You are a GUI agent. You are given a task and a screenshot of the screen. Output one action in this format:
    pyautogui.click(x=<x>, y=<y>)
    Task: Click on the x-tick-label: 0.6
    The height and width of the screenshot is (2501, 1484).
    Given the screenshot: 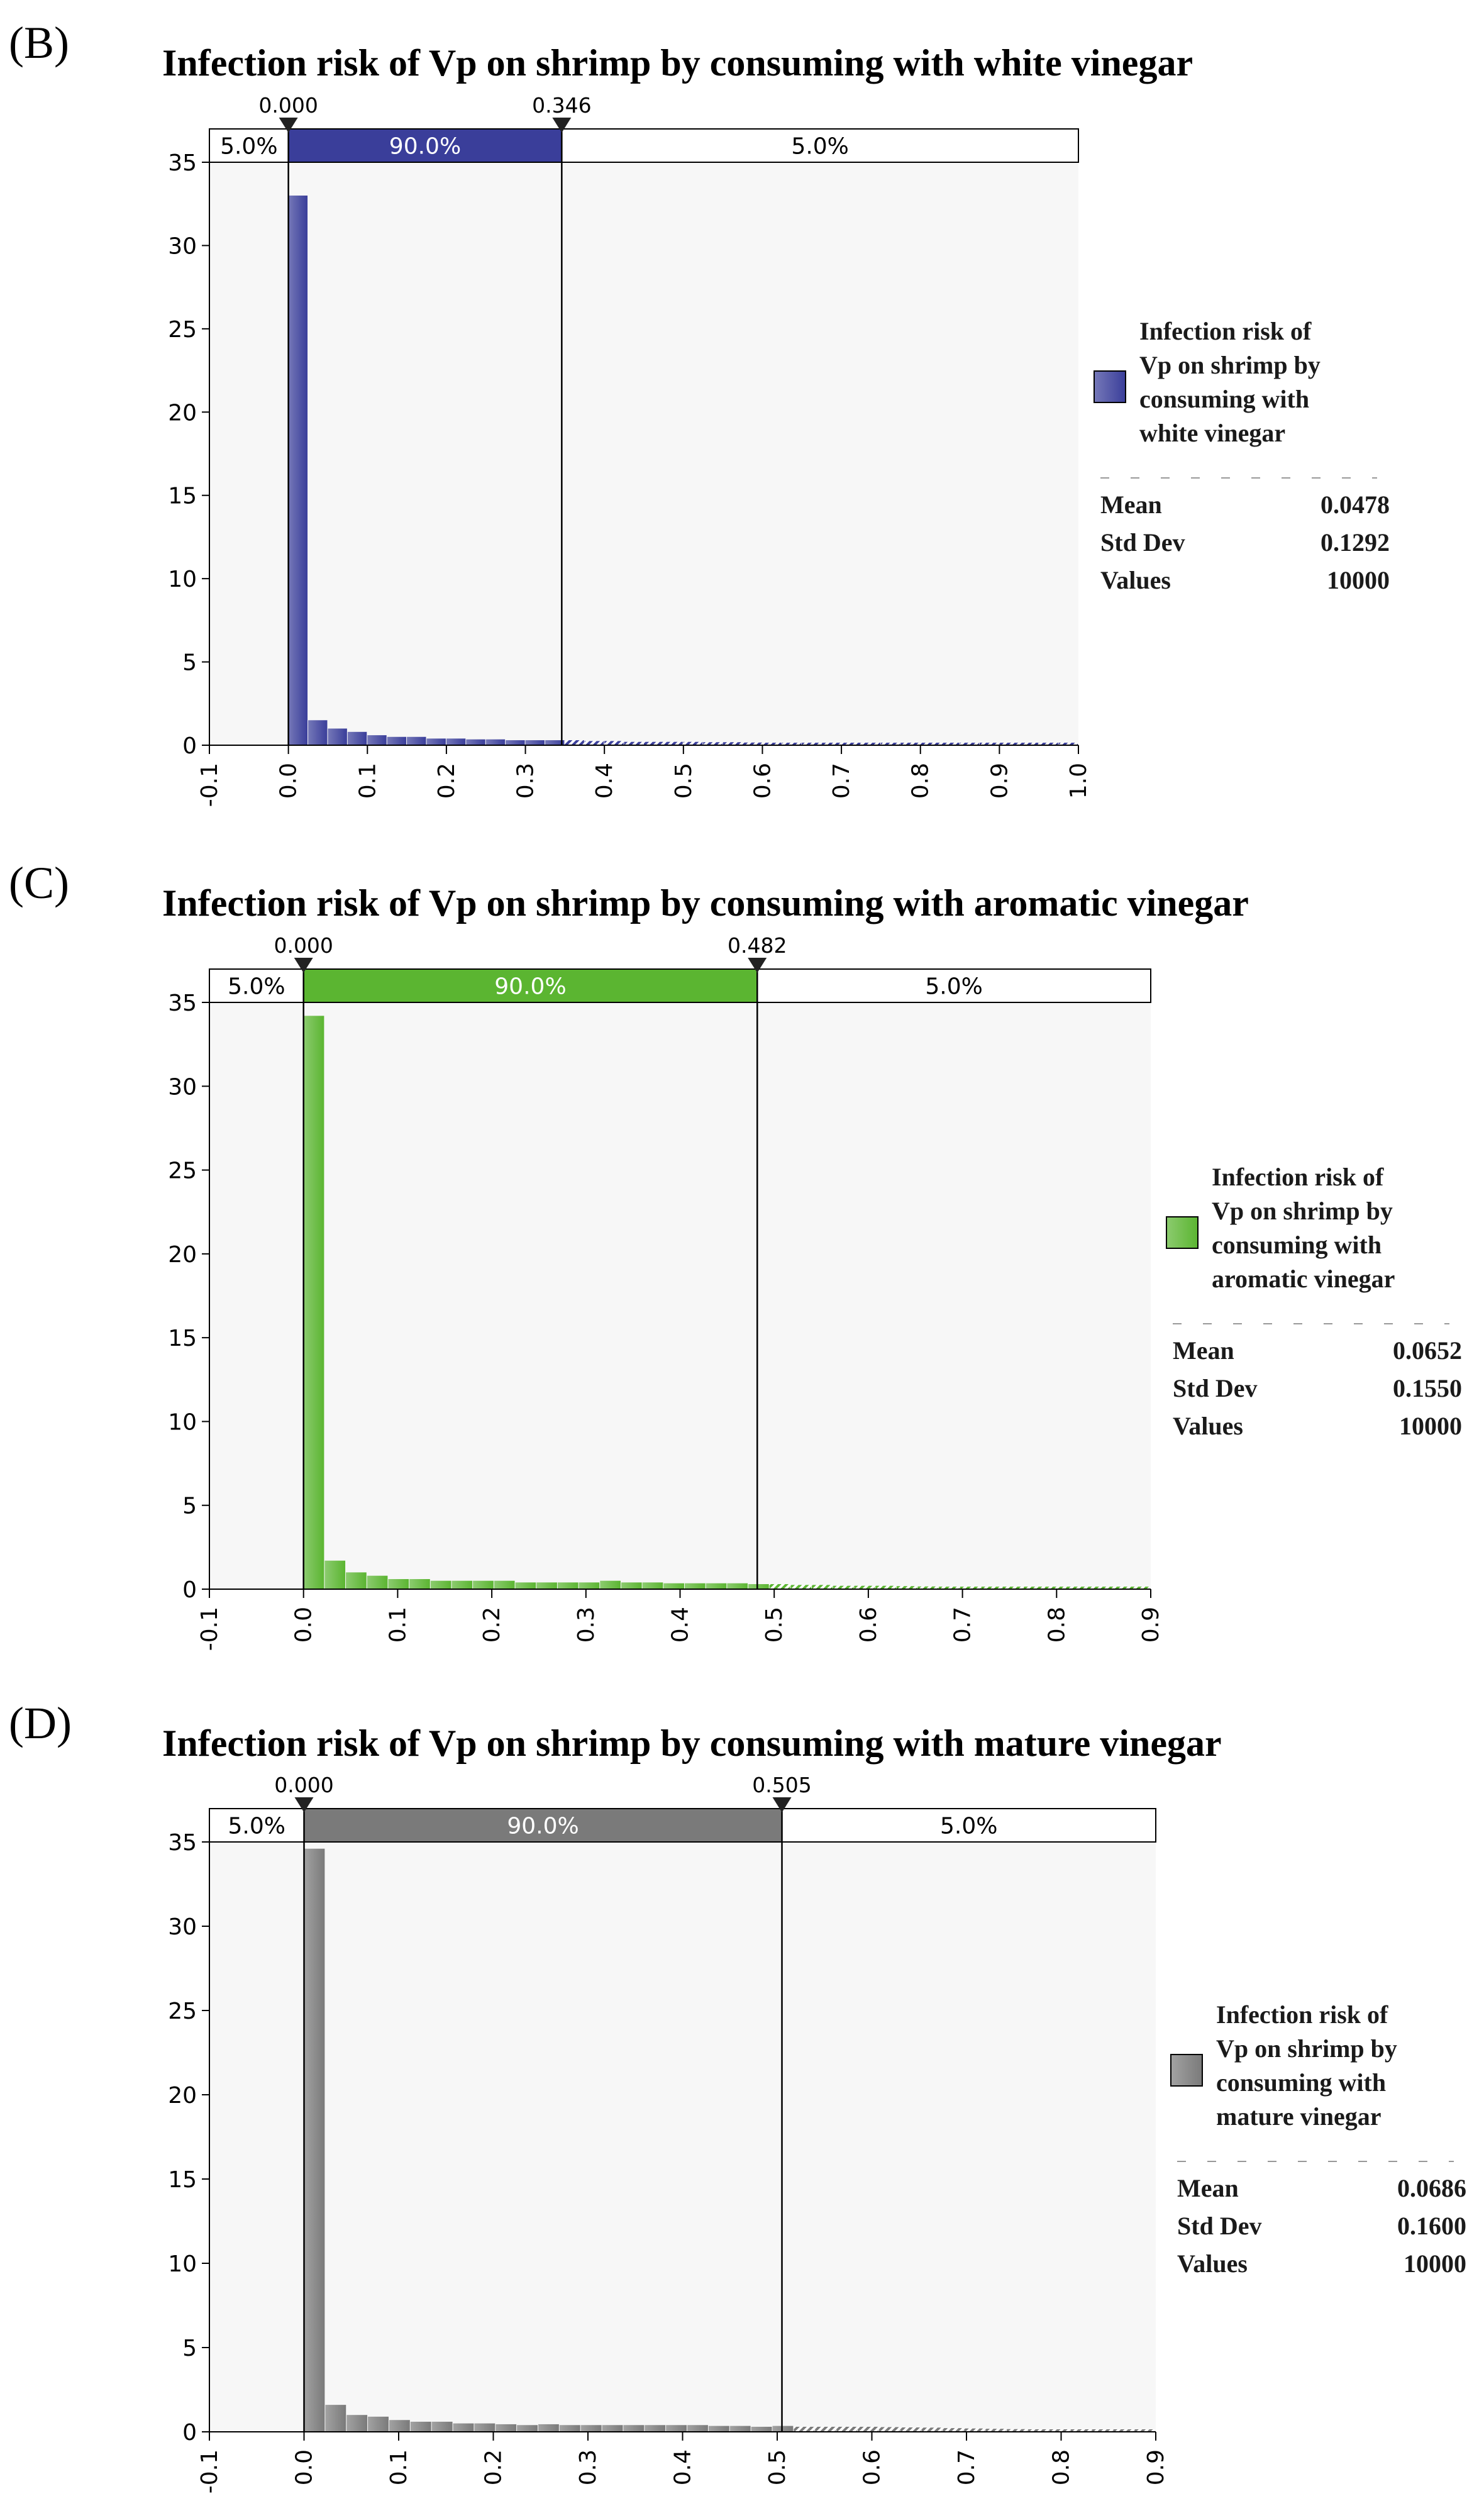 What is the action you would take?
    pyautogui.click(x=872, y=2467)
    